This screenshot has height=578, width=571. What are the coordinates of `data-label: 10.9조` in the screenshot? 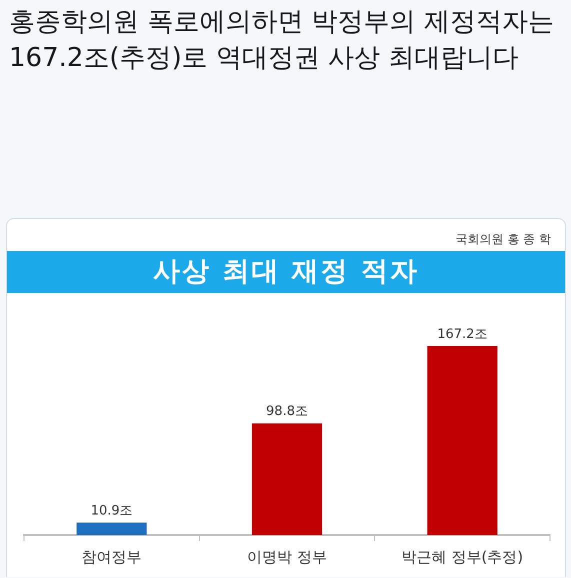 It's located at (111, 511).